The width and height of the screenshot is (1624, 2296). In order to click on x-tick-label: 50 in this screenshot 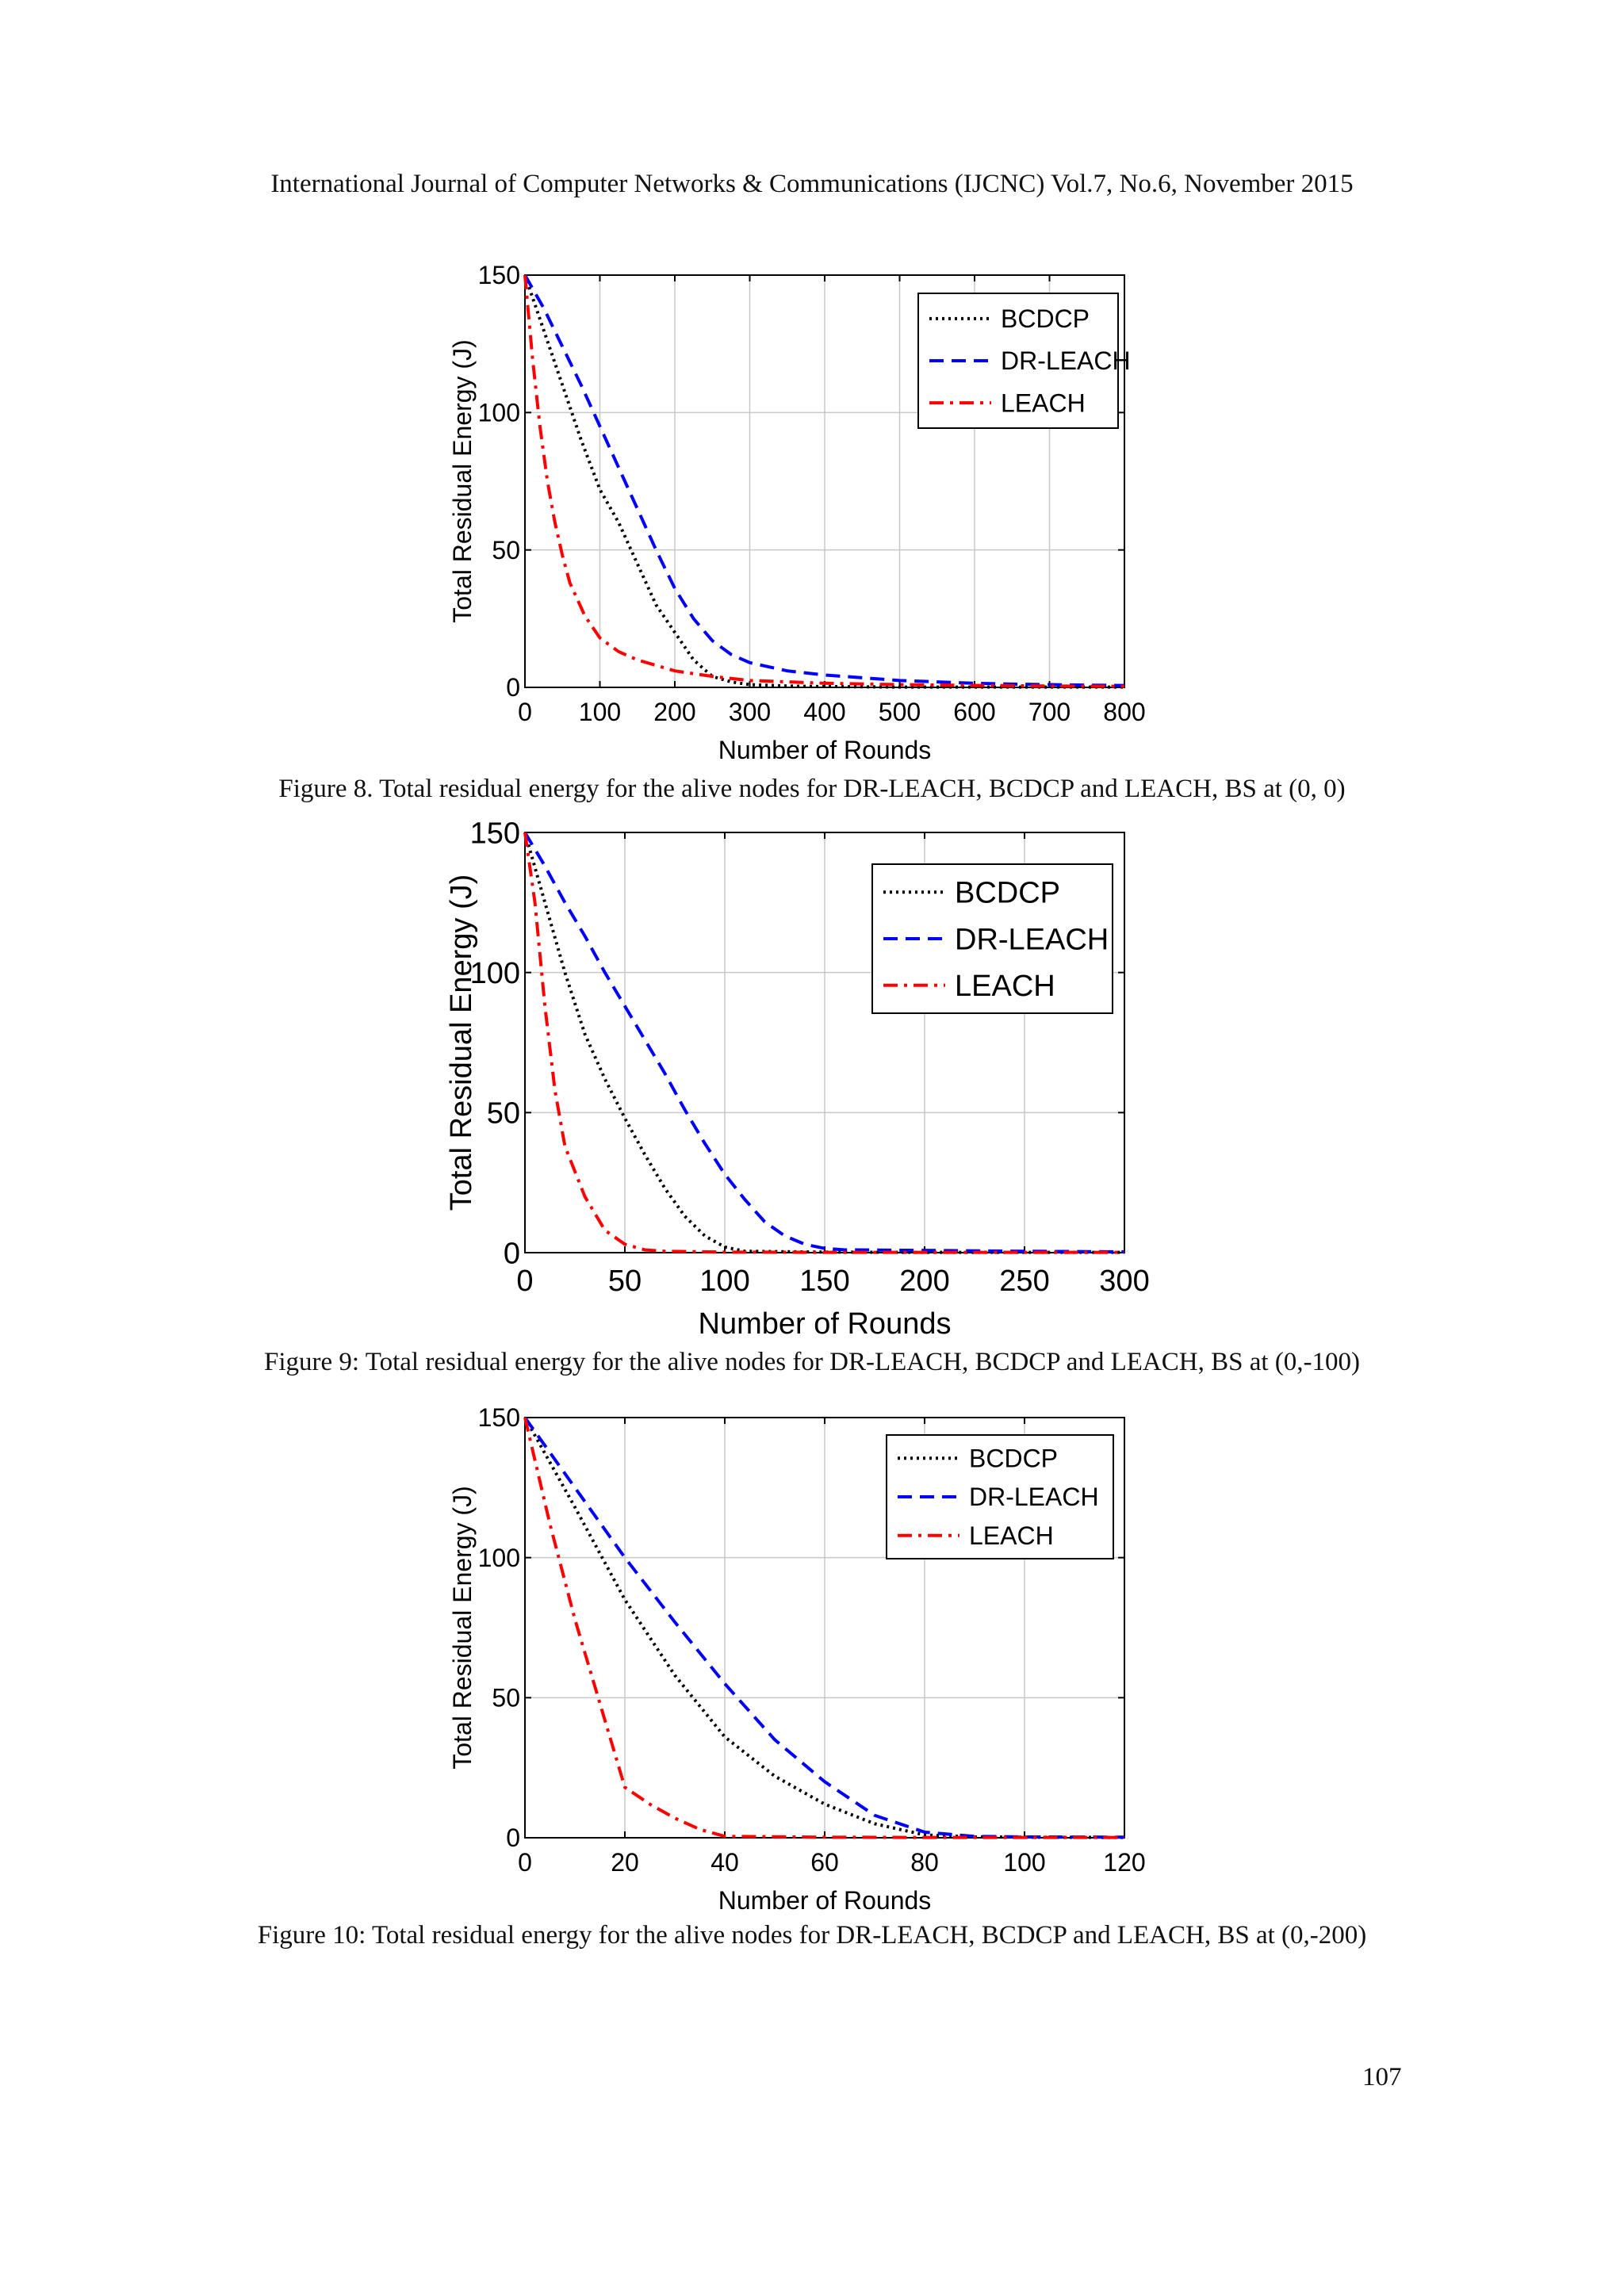, I will do `click(625, 1282)`.